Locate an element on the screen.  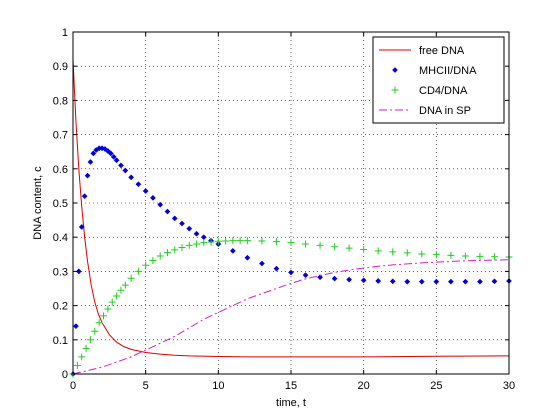
legend-label: CD4/DNA is located at coordinates (443, 91).